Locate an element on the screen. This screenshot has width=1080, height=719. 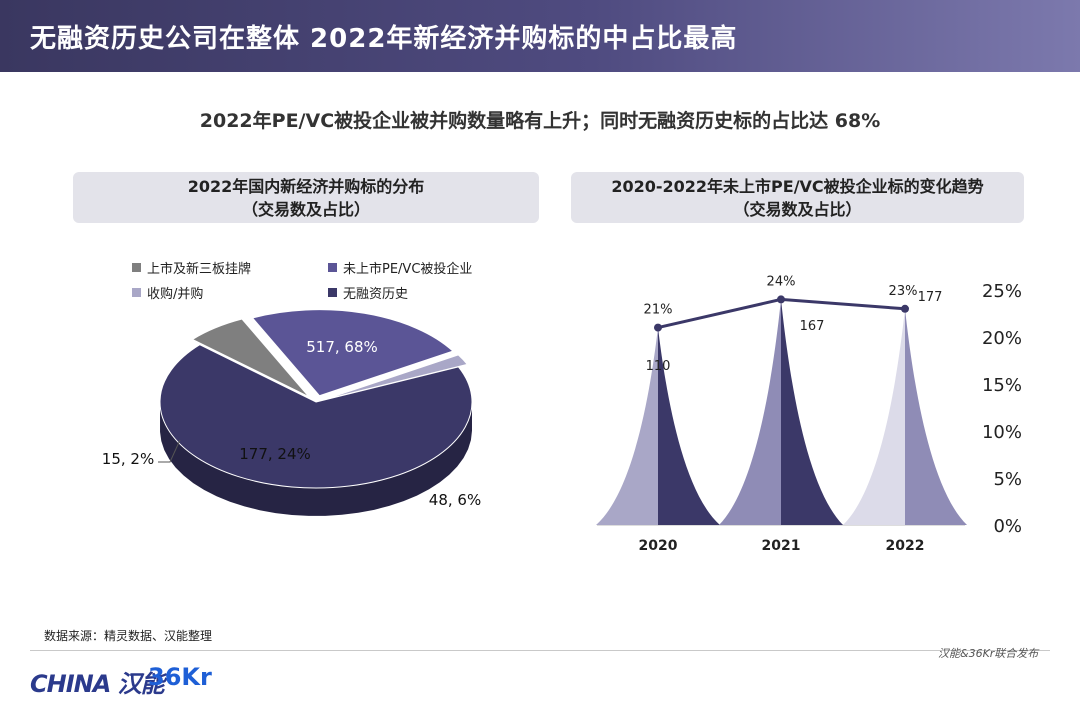
page-title: 无融资历史公司在整体 2022年新经济并购标的中占比最高 is located at coordinates (384, 39).